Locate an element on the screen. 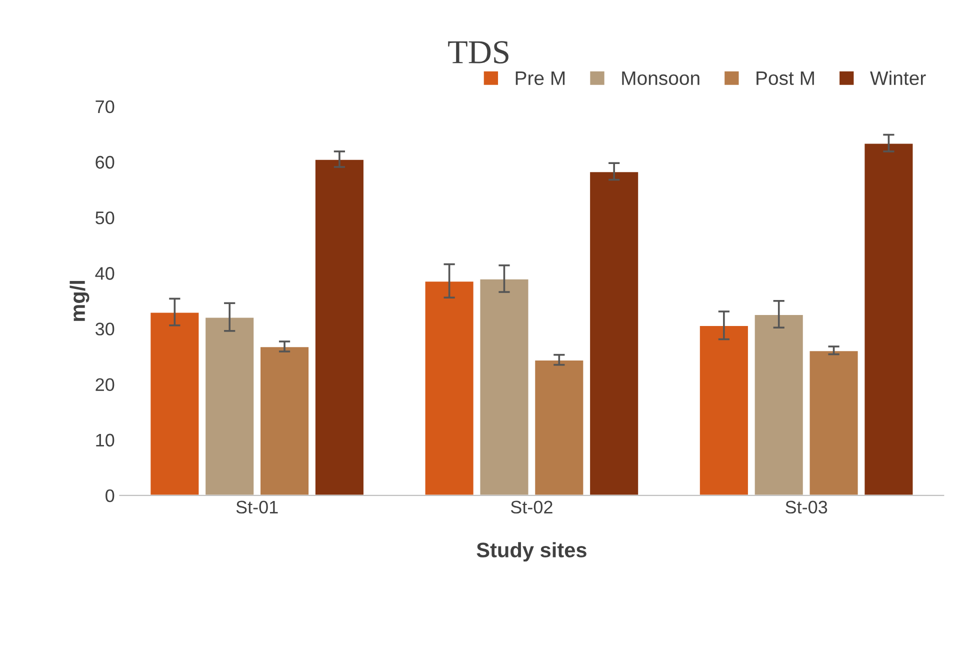 This screenshot has width=958, height=665. y-tick-label: 30 is located at coordinates (104, 329).